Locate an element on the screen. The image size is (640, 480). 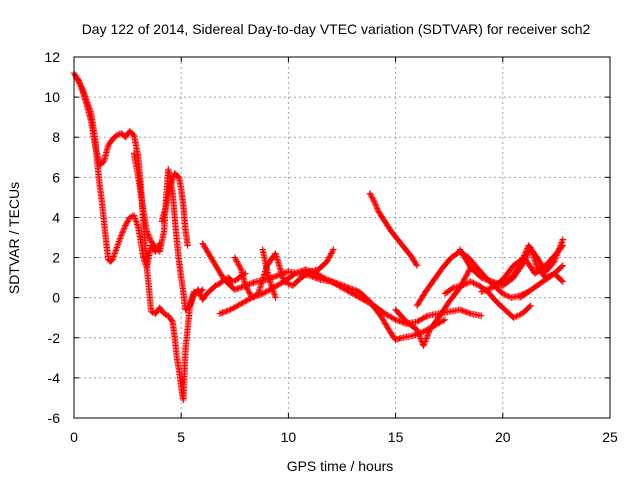
y-tick-label: 4 is located at coordinates (56, 217).